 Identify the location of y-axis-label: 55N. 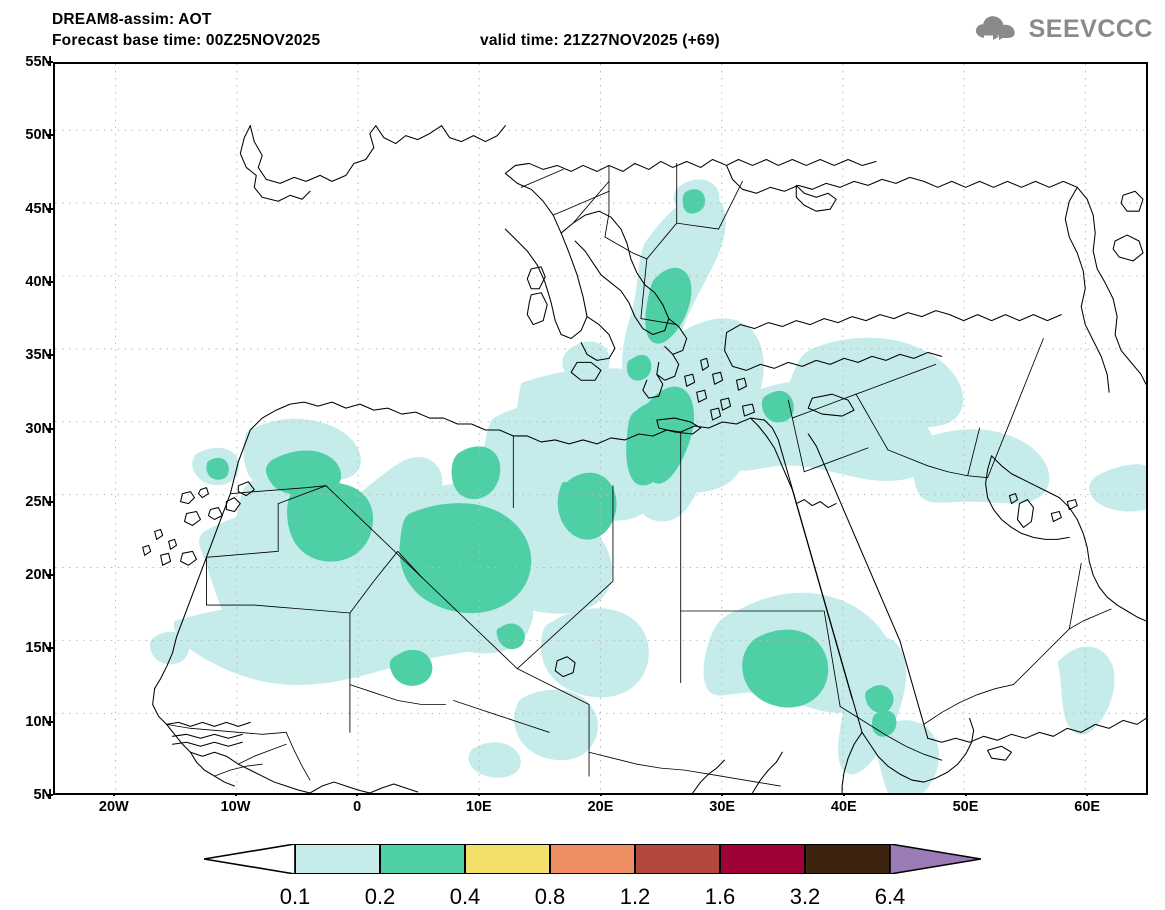
(38, 62).